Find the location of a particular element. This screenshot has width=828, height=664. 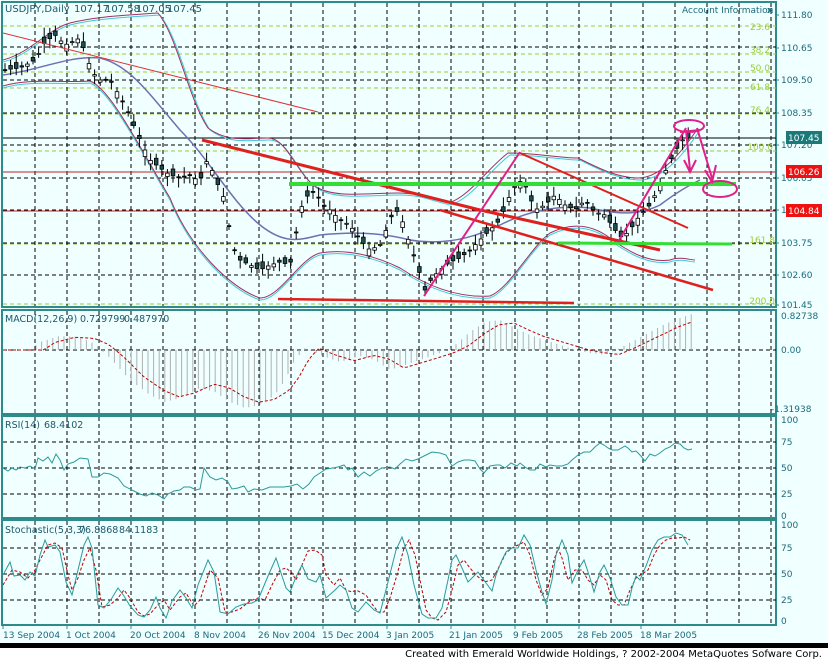

svg-text: 109.50 is located at coordinates (797, 81).